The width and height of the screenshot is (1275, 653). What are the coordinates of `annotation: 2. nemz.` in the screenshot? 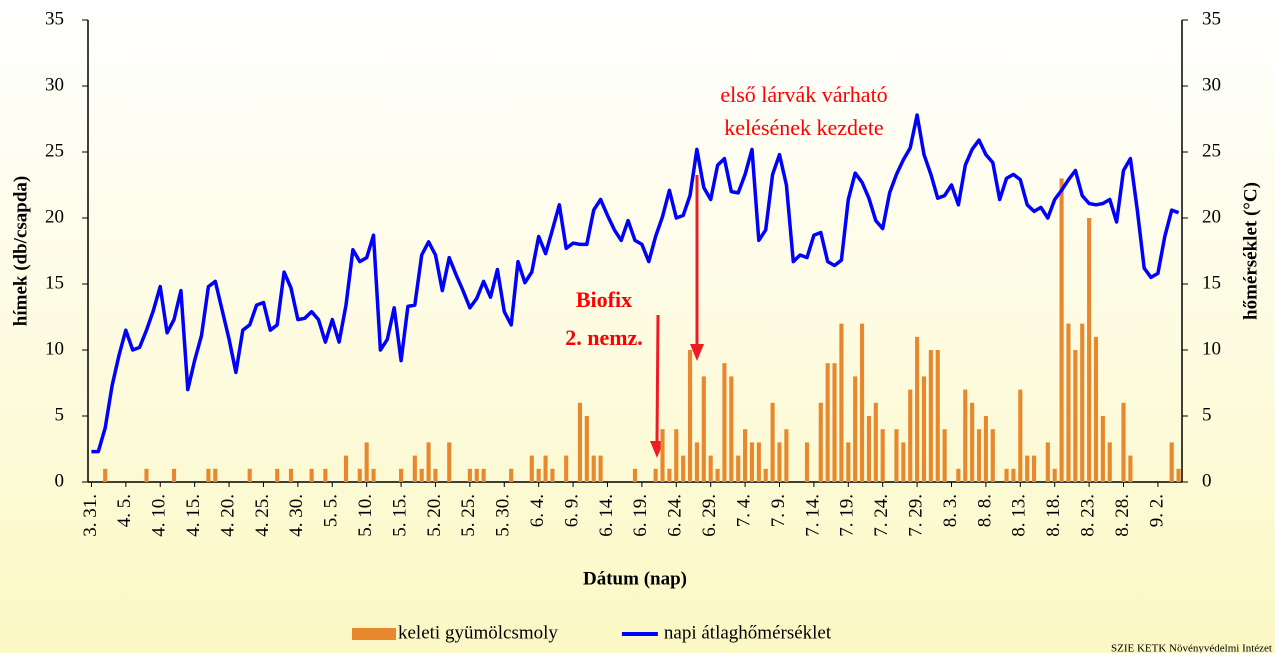 It's located at (604, 337).